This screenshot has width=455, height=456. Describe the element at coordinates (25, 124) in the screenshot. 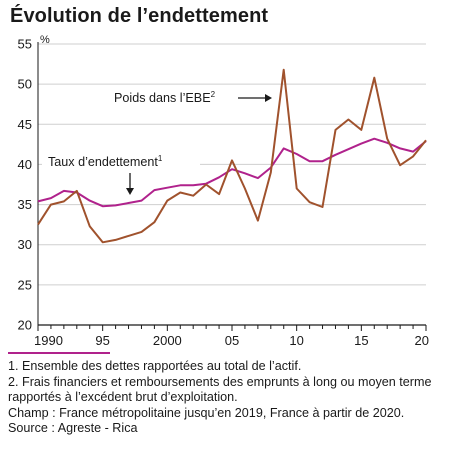

I see `y-tick-45: 45` at that location.